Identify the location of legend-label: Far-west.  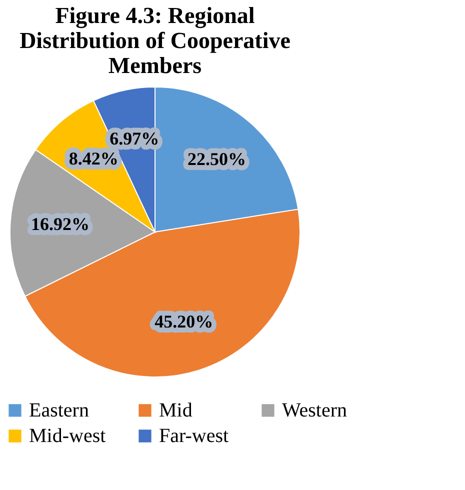
(194, 436).